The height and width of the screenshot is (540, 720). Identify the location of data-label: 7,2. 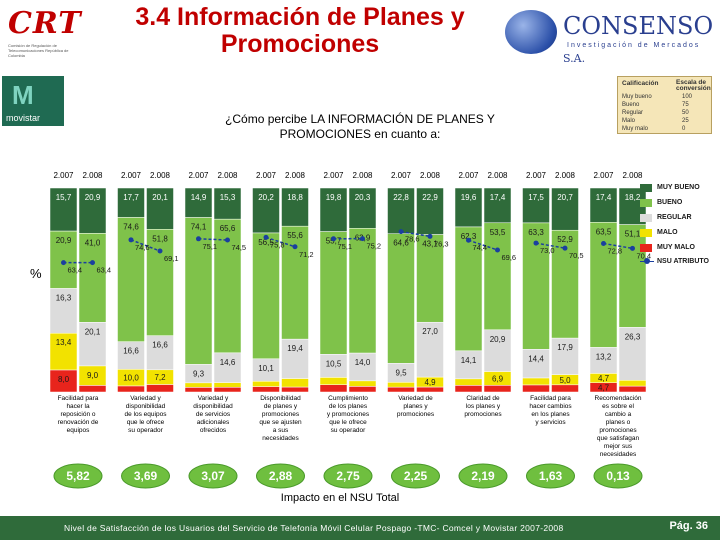
(160, 377).